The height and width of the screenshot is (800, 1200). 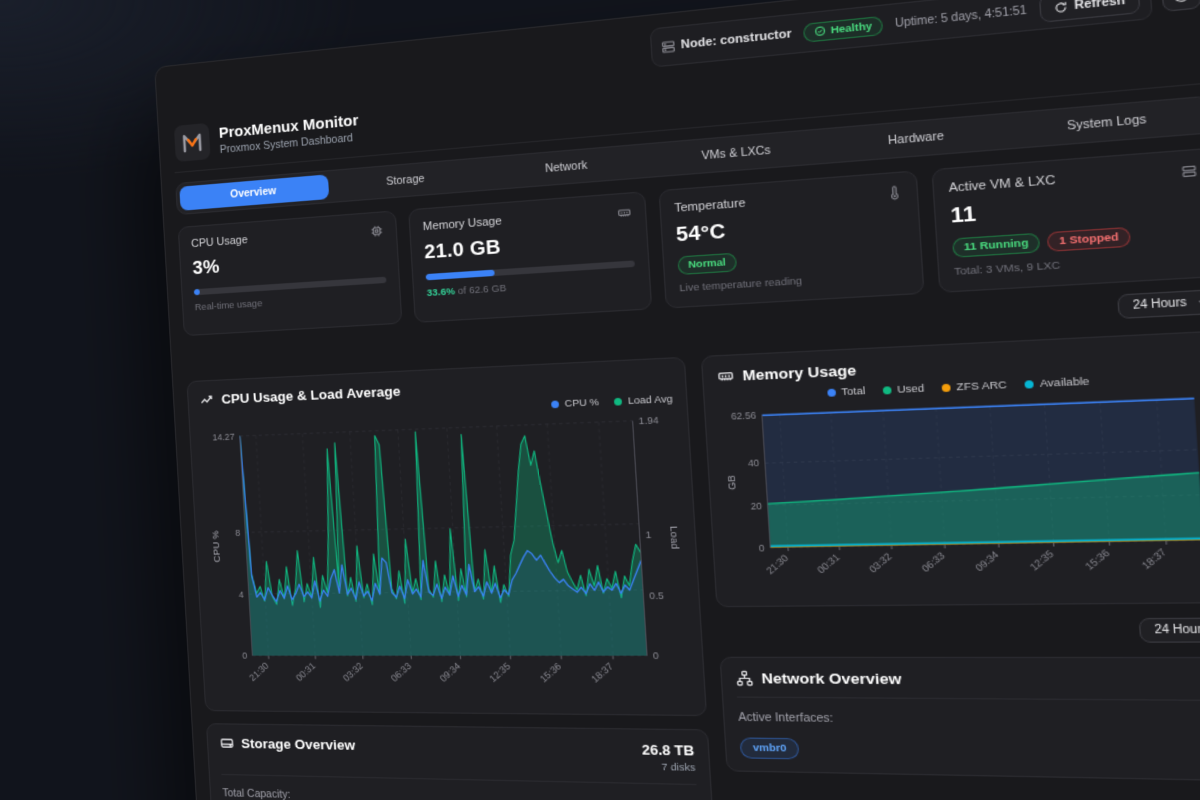 I want to click on tab-overview: Overview, so click(x=254, y=192).